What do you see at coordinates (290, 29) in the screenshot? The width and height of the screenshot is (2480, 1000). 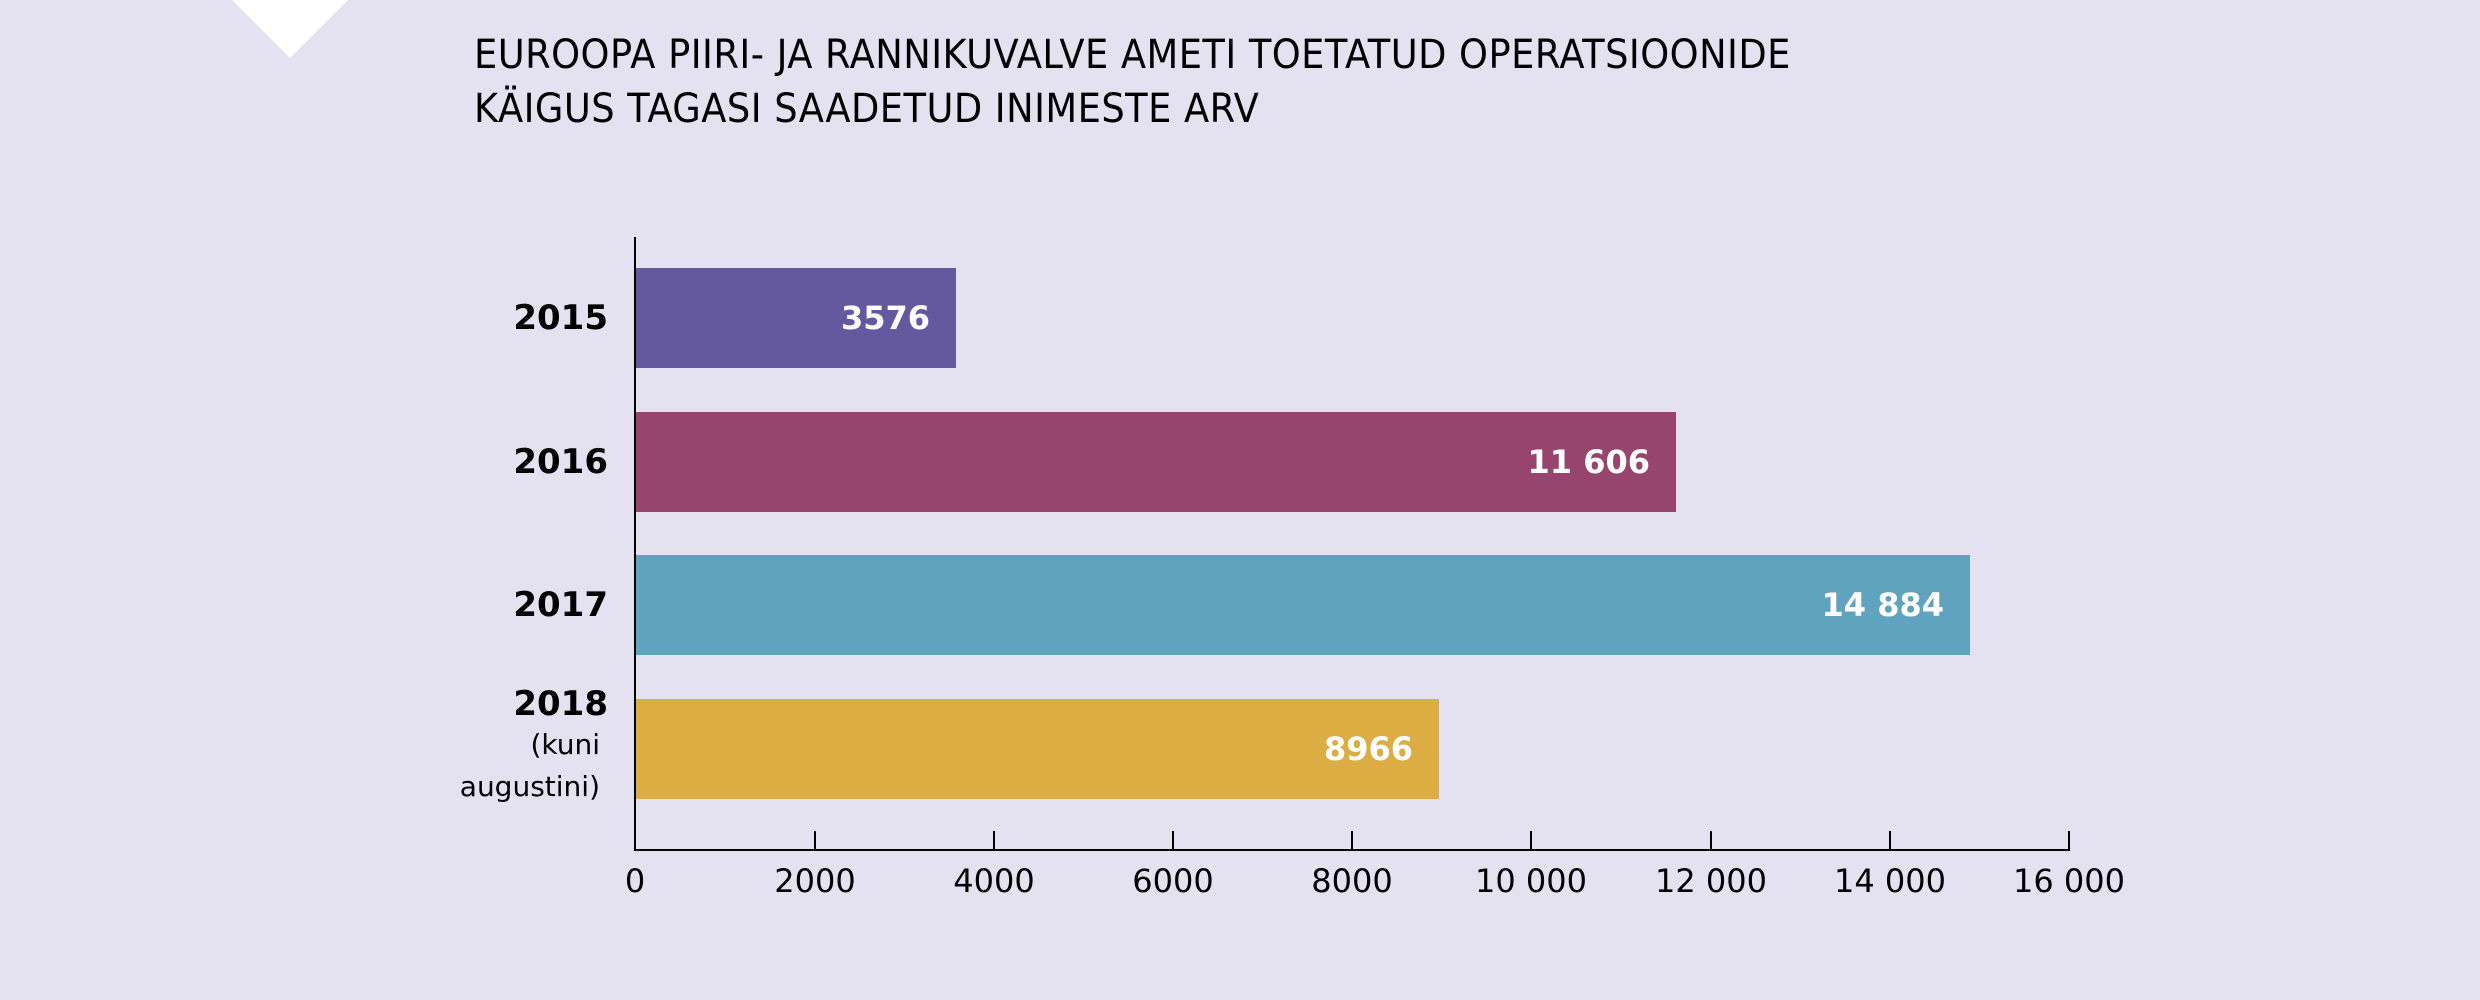 I see `decorative-notch-icon` at bounding box center [290, 29].